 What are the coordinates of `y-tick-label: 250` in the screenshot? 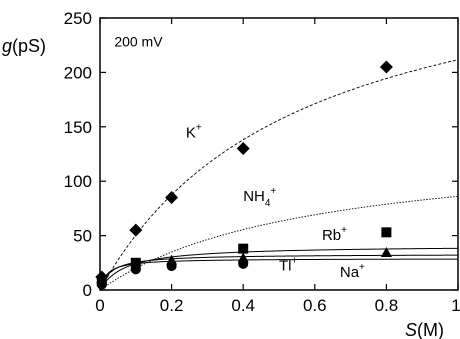 It's located at (78, 18).